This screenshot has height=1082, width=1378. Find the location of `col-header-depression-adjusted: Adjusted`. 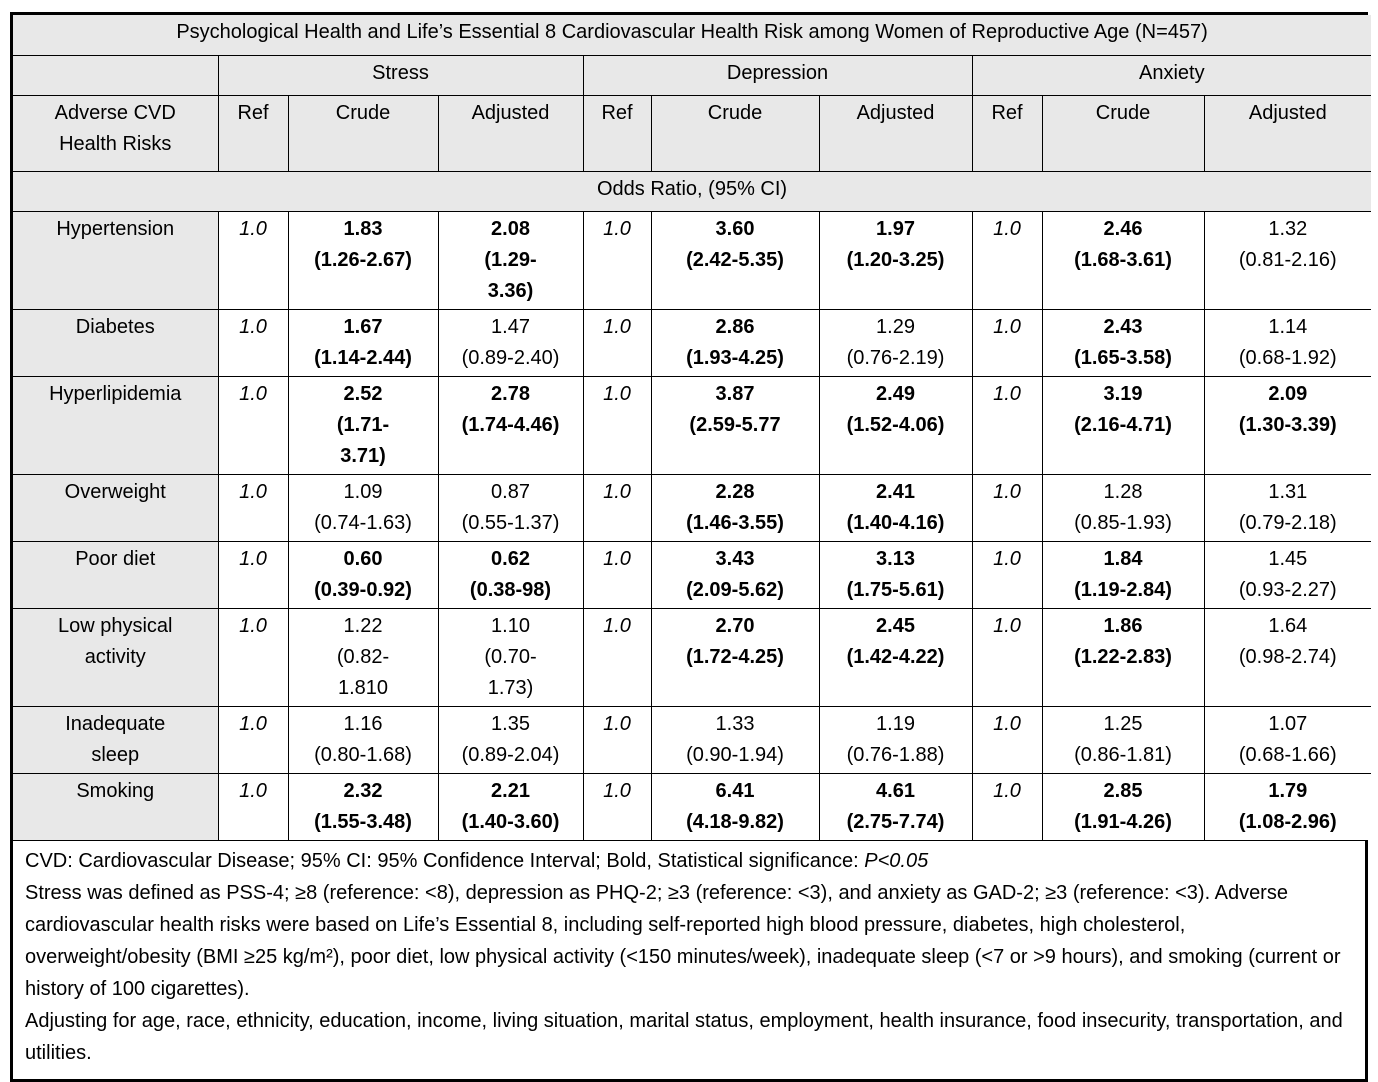

col-header-depression-adjusted: Adjusted is located at coordinates (895, 133).